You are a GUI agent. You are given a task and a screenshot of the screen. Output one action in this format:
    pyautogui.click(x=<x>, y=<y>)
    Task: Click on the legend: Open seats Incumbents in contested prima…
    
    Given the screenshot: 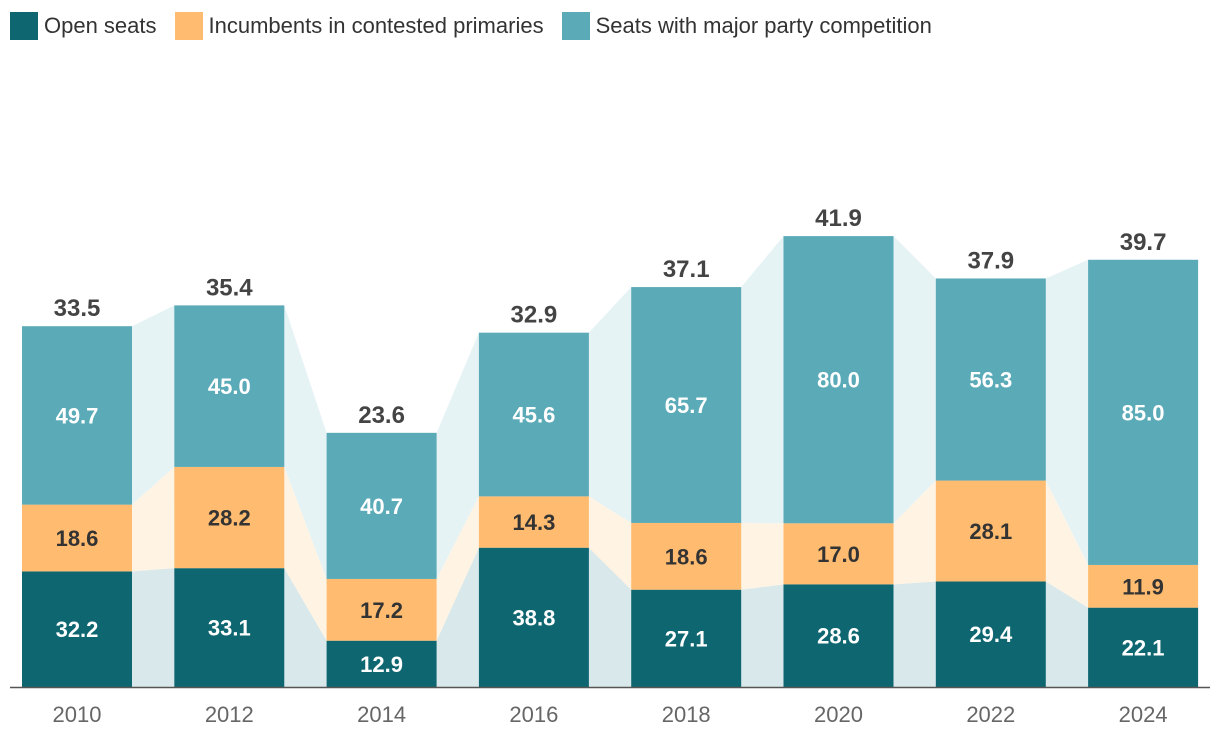 What is the action you would take?
    pyautogui.click(x=480, y=26)
    